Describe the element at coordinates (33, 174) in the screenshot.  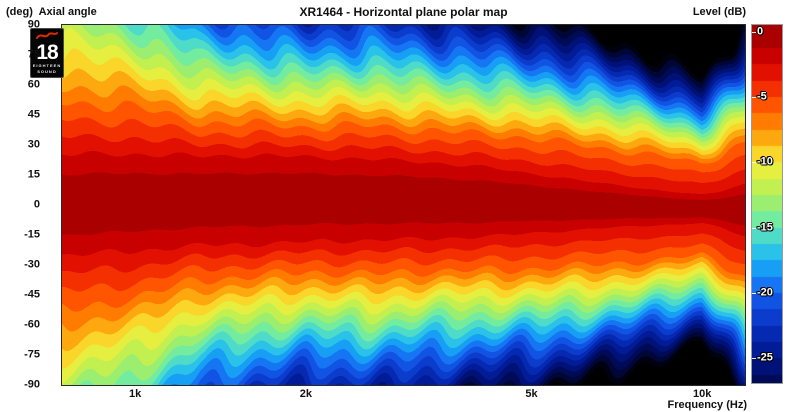
I see `y-tick-15: 15` at that location.